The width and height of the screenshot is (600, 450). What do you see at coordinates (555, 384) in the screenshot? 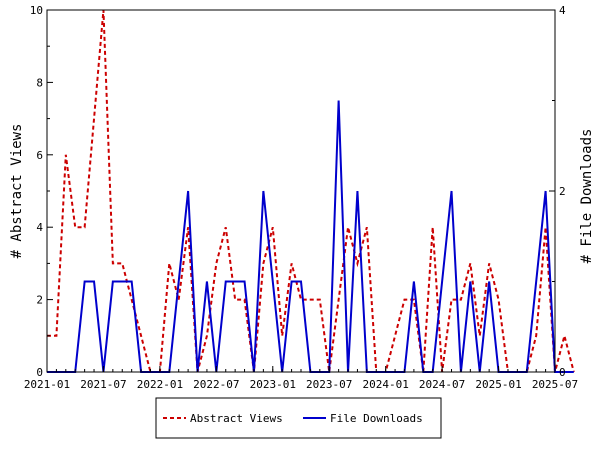
I see `x-tick-label: 2025-07` at bounding box center [555, 384].